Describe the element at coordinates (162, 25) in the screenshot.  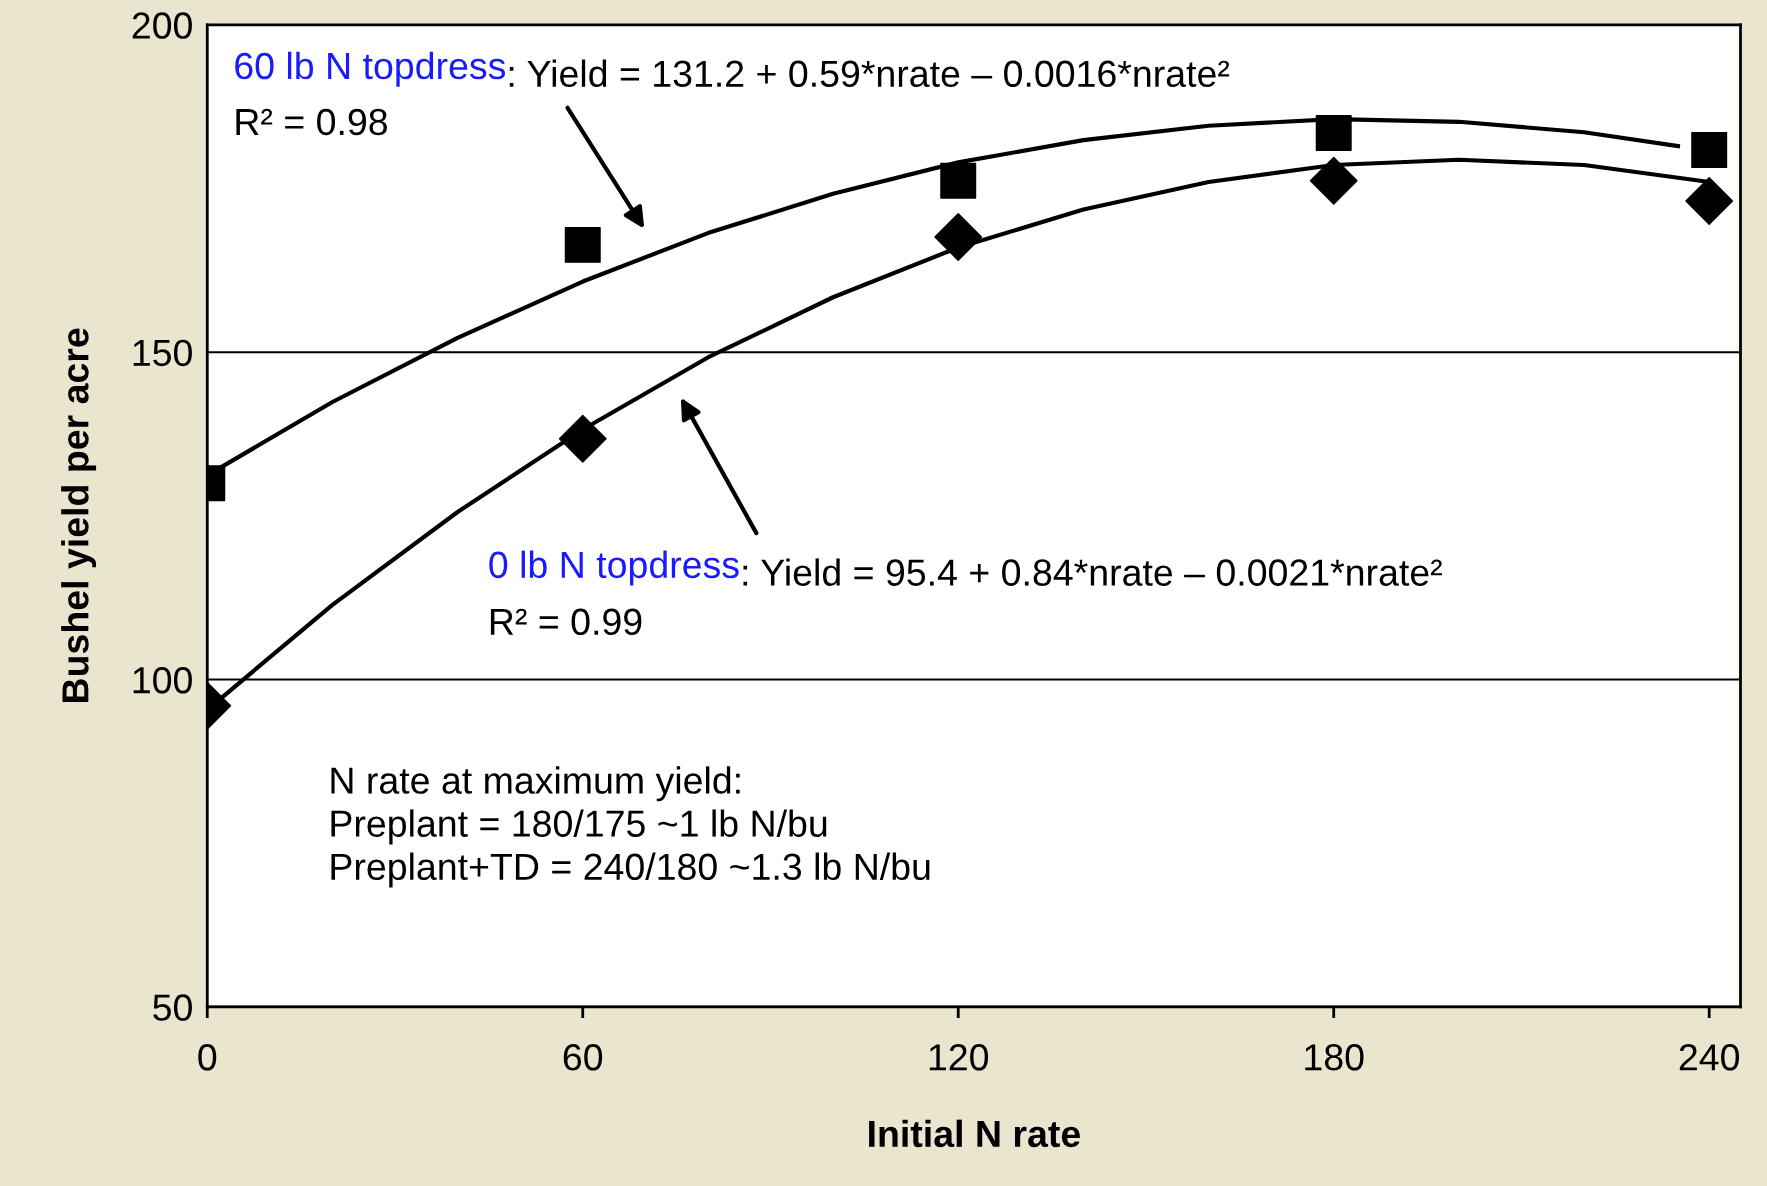
I see `y-tick-label: 200` at that location.